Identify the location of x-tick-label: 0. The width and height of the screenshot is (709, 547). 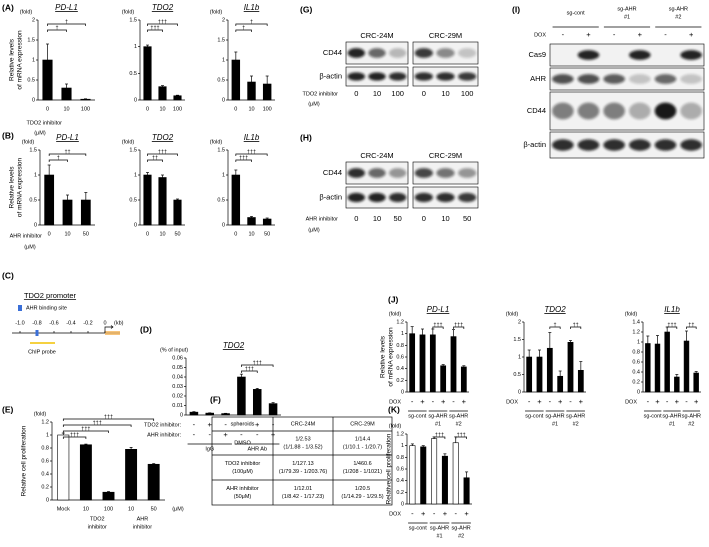
(235, 234).